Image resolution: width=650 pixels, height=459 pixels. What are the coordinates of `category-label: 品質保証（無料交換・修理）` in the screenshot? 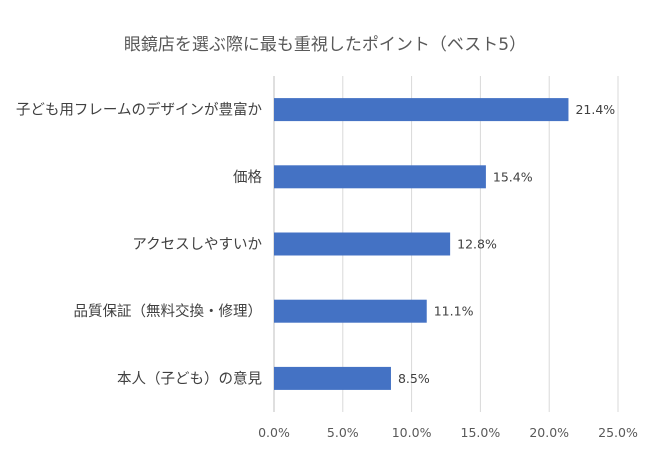 It's located at (168, 311).